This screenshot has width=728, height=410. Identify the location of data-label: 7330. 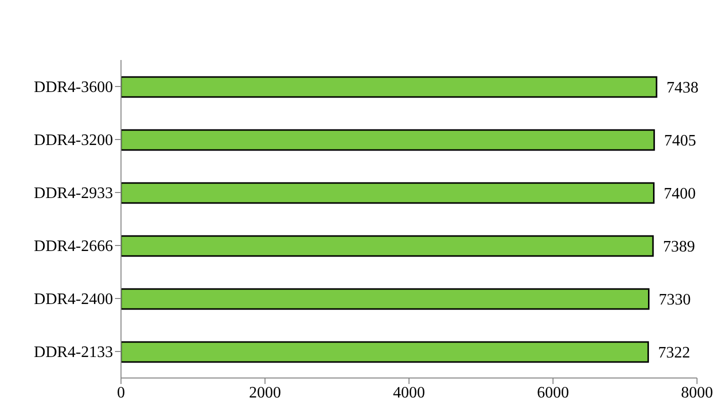
(674, 300).